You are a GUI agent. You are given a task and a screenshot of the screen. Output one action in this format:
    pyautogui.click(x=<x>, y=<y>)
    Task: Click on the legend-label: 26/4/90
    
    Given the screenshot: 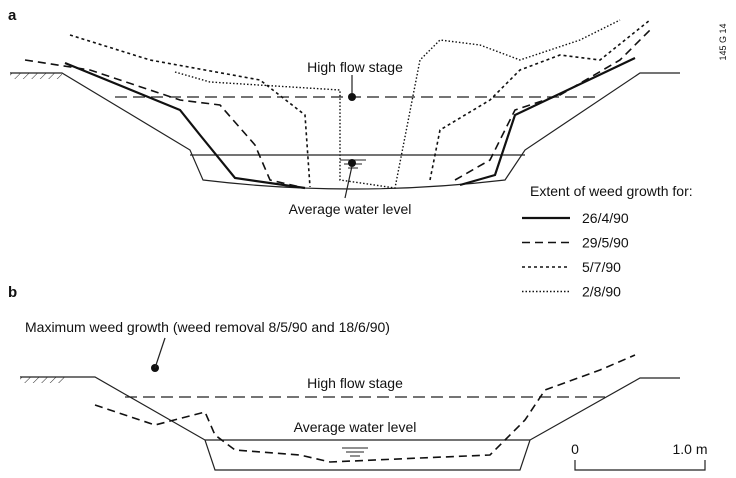 What is the action you would take?
    pyautogui.click(x=605, y=218)
    